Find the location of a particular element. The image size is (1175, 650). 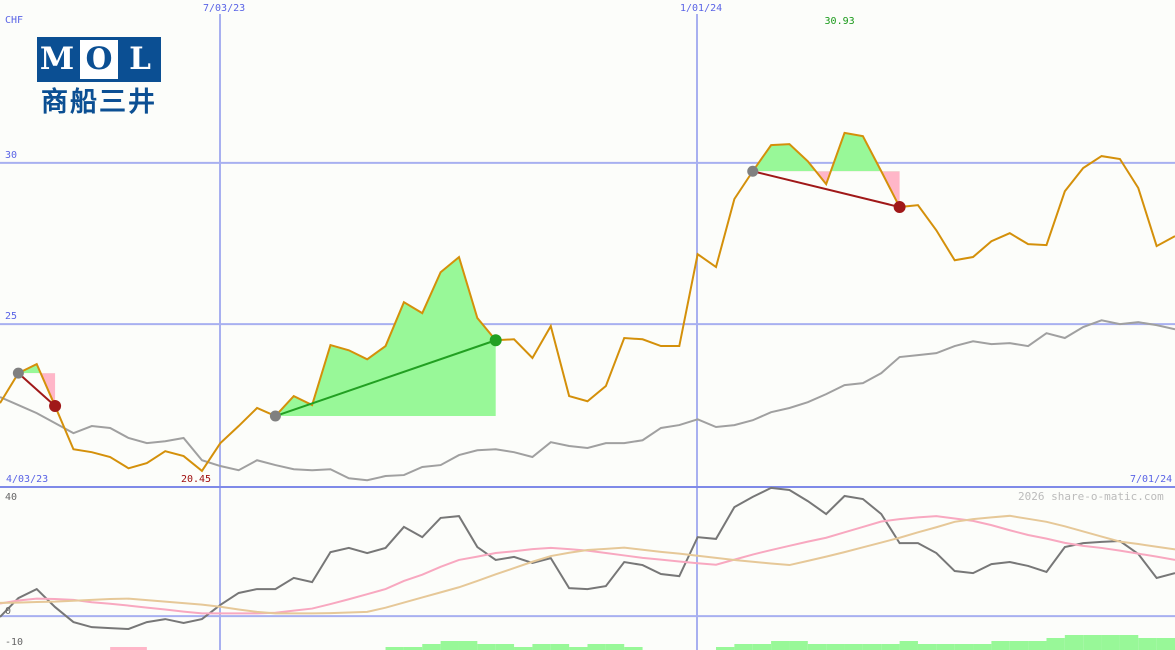

currency-label: CHF is located at coordinates (14, 20).